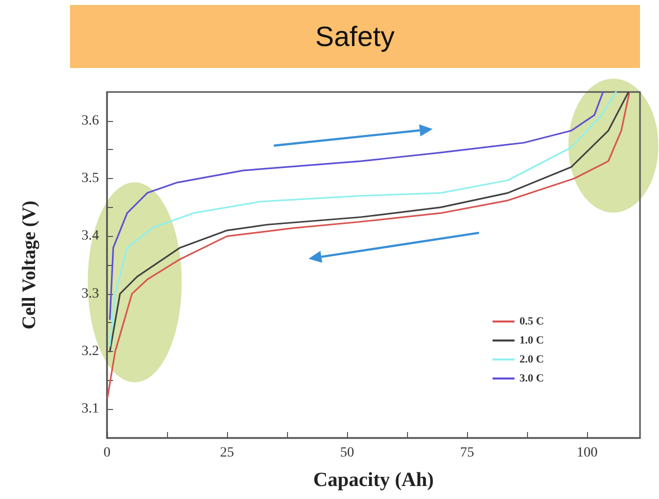 The height and width of the screenshot is (499, 659). What do you see at coordinates (90, 409) in the screenshot?
I see `y-tick-label: 3.1` at bounding box center [90, 409].